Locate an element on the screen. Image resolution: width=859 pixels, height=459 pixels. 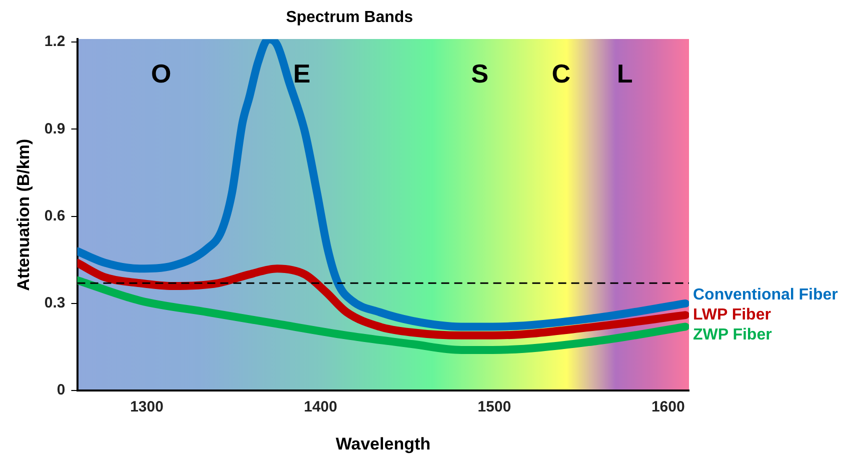
x-axis-title: Wavelength is located at coordinates (383, 444).